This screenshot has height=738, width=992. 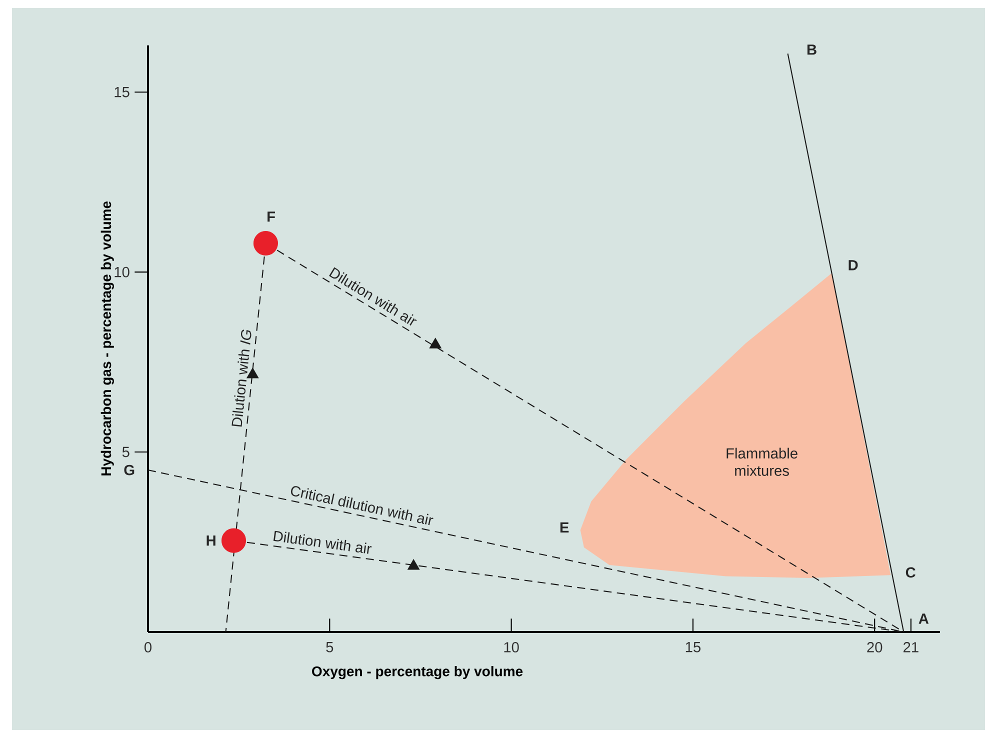 I want to click on x-axis-title: Oxygen - percentage by volume, so click(x=417, y=673).